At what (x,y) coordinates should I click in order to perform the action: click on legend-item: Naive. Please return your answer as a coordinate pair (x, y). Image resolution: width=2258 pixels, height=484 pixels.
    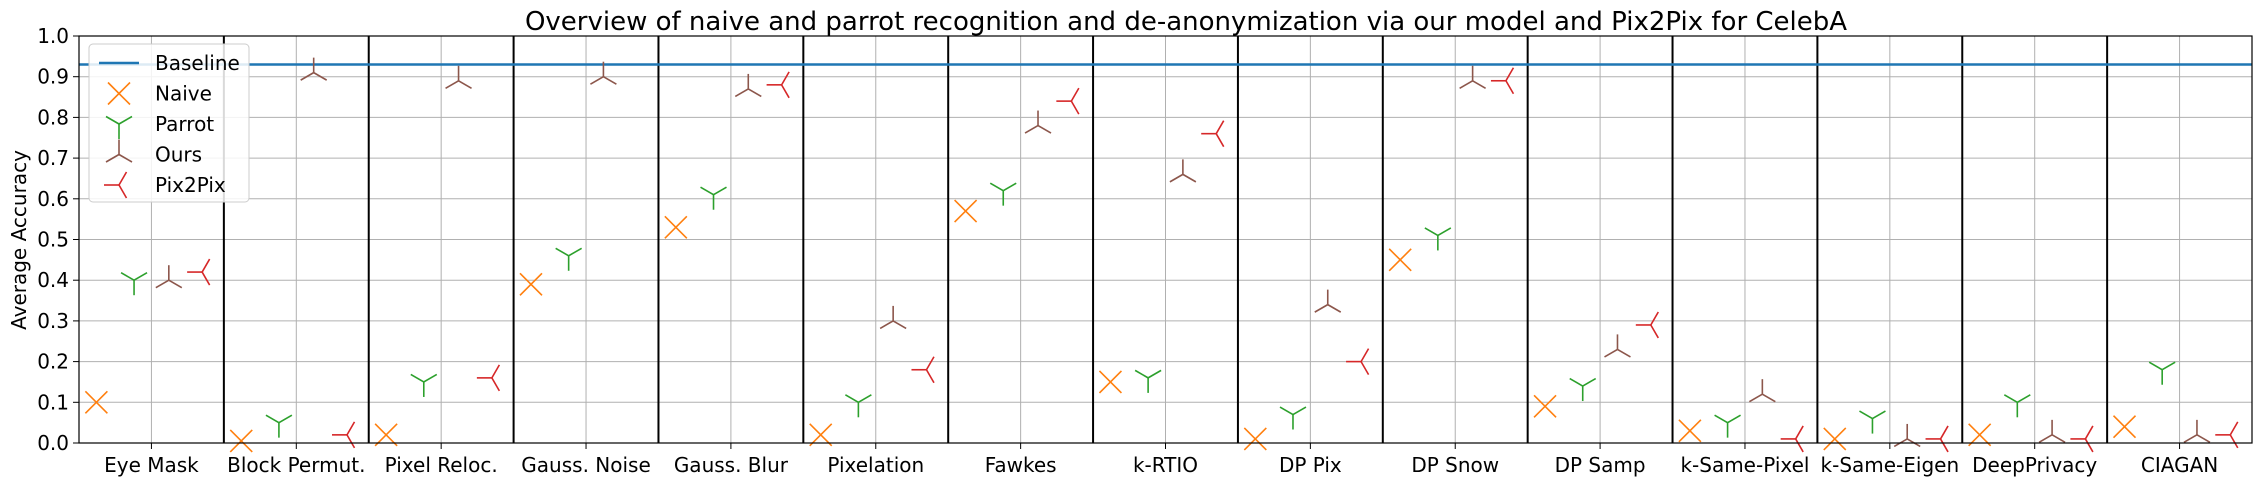
    Looking at the image, I should click on (159, 93).